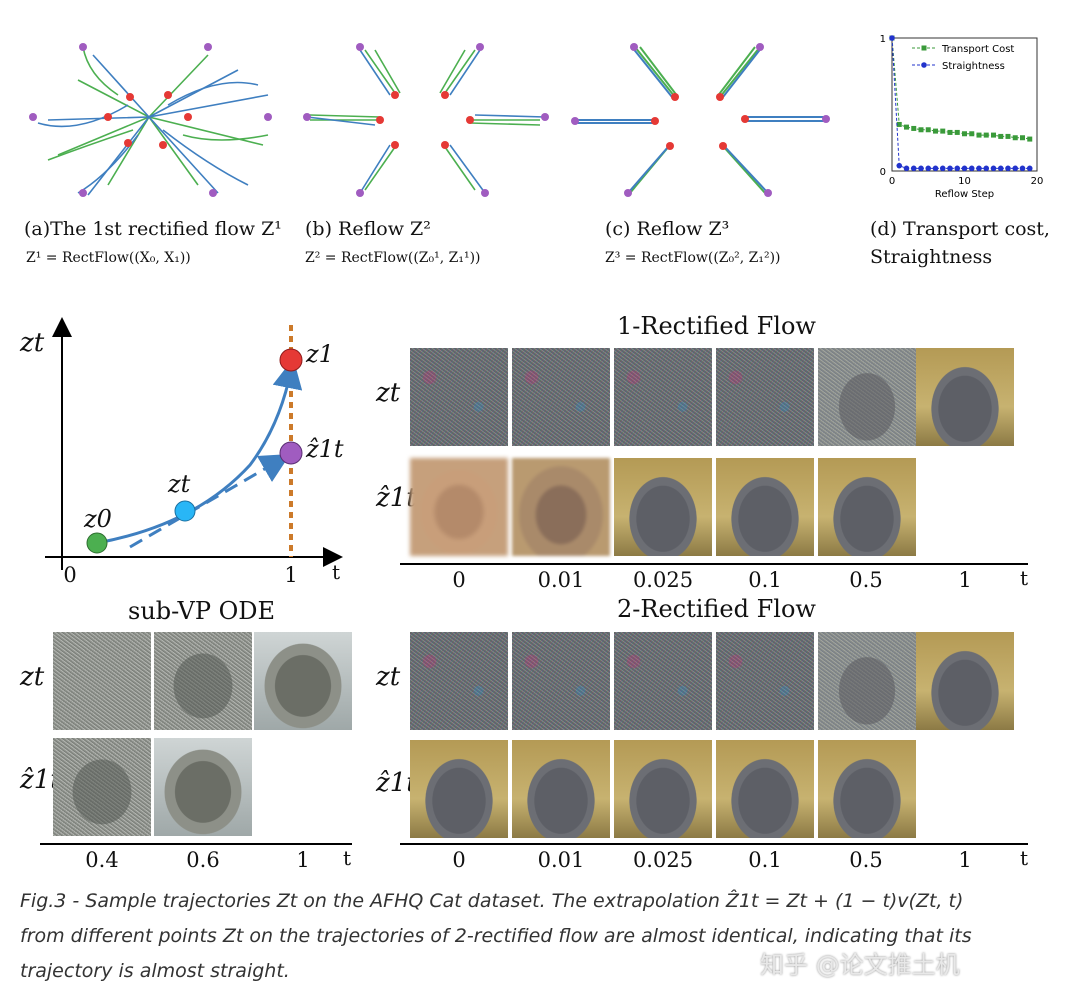 Image resolution: width=1080 pixels, height=1004 pixels. I want to click on panel-c-label: (c) Reflow Z³, so click(667, 229).